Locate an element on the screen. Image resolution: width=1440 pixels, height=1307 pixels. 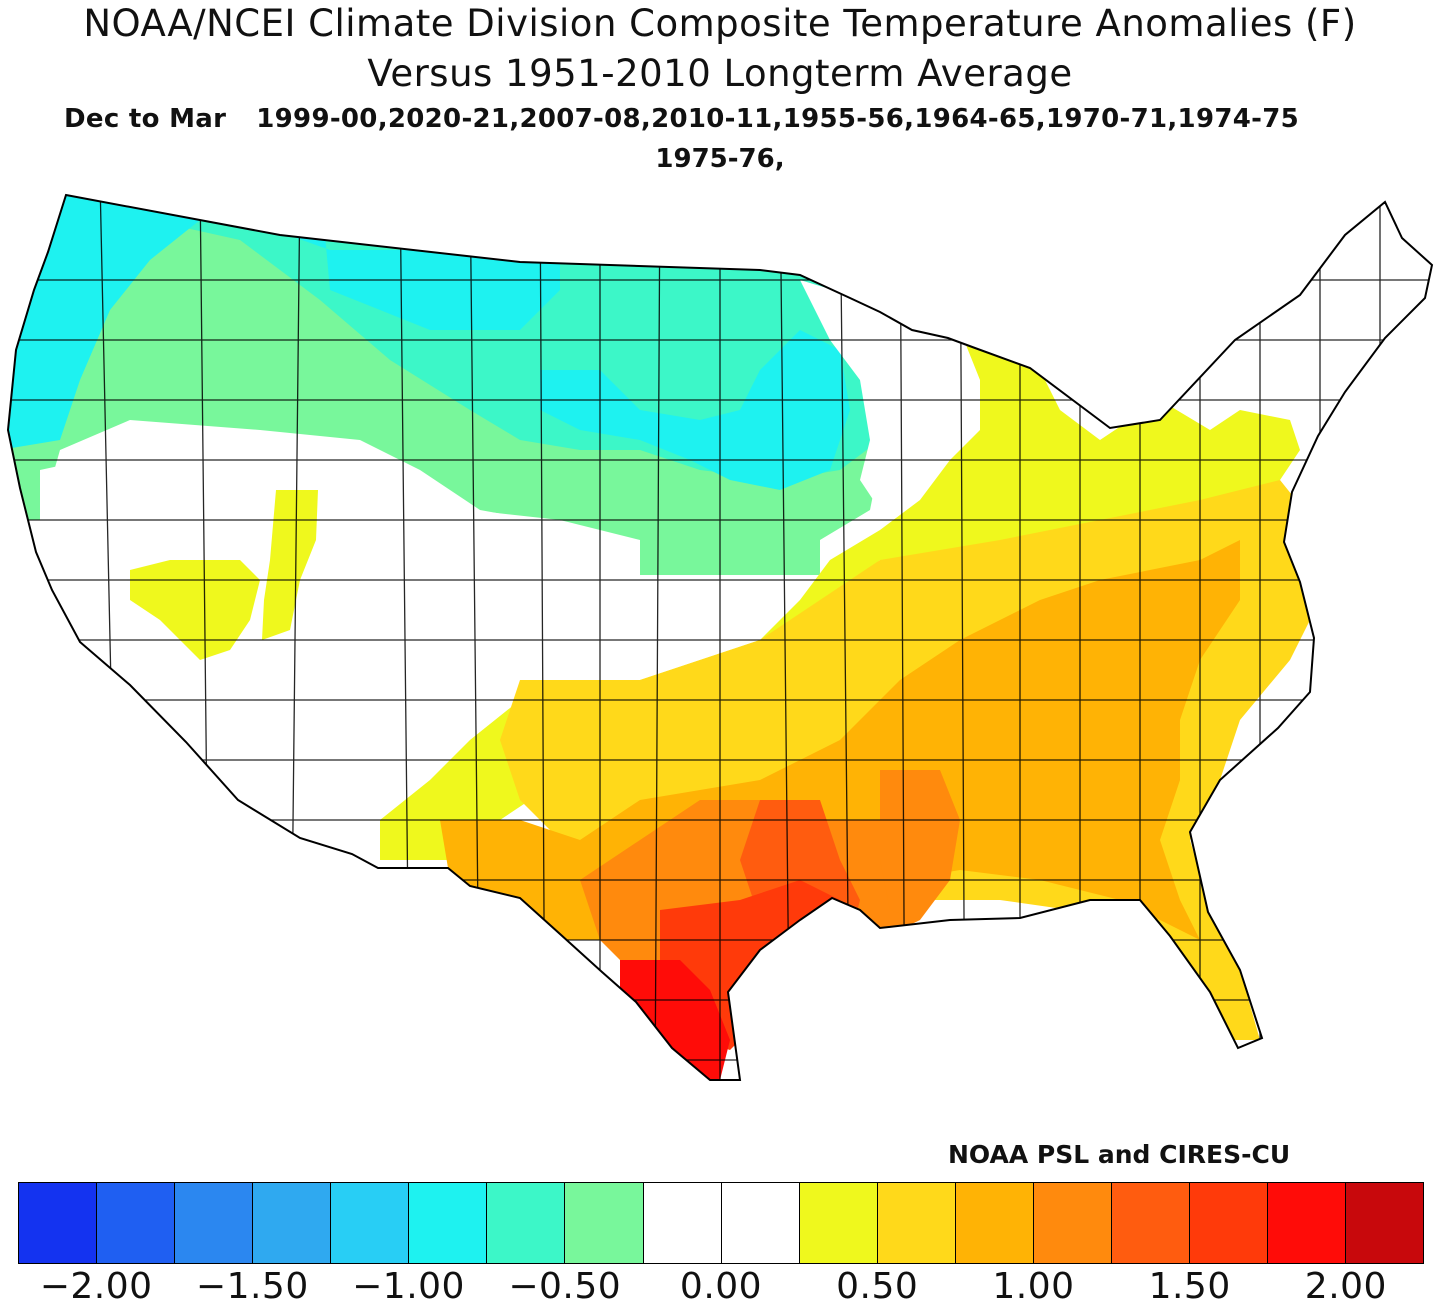
anomaly-zone-cyan-northwest is located at coordinates (284, 322).